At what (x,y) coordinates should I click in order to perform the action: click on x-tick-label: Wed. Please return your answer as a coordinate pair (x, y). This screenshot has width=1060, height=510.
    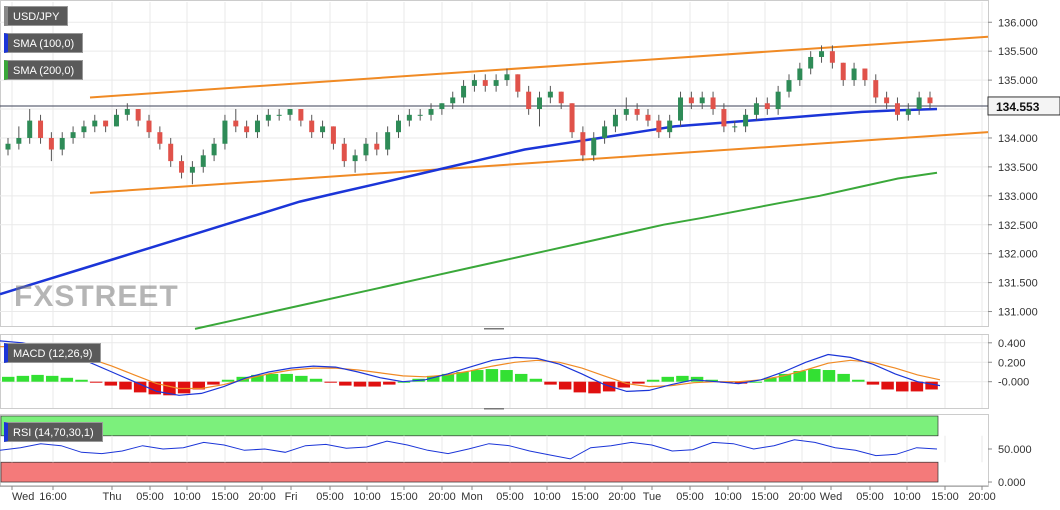
    Looking at the image, I should click on (23, 497).